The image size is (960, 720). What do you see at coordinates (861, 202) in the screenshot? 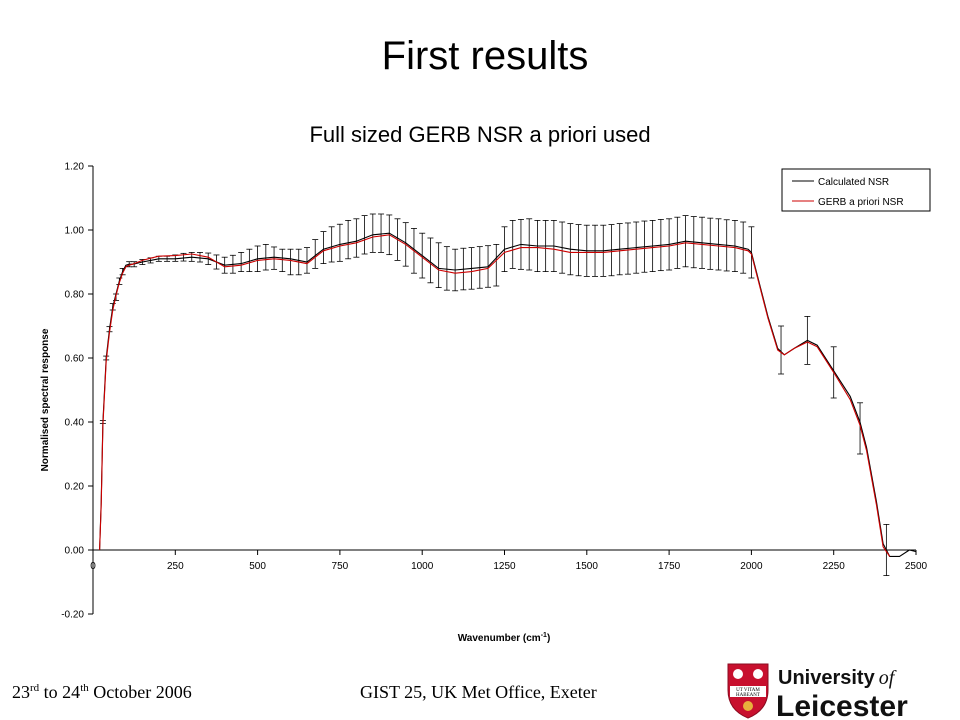
I see `legend-label-apriori: GERB a priori NSR` at bounding box center [861, 202].